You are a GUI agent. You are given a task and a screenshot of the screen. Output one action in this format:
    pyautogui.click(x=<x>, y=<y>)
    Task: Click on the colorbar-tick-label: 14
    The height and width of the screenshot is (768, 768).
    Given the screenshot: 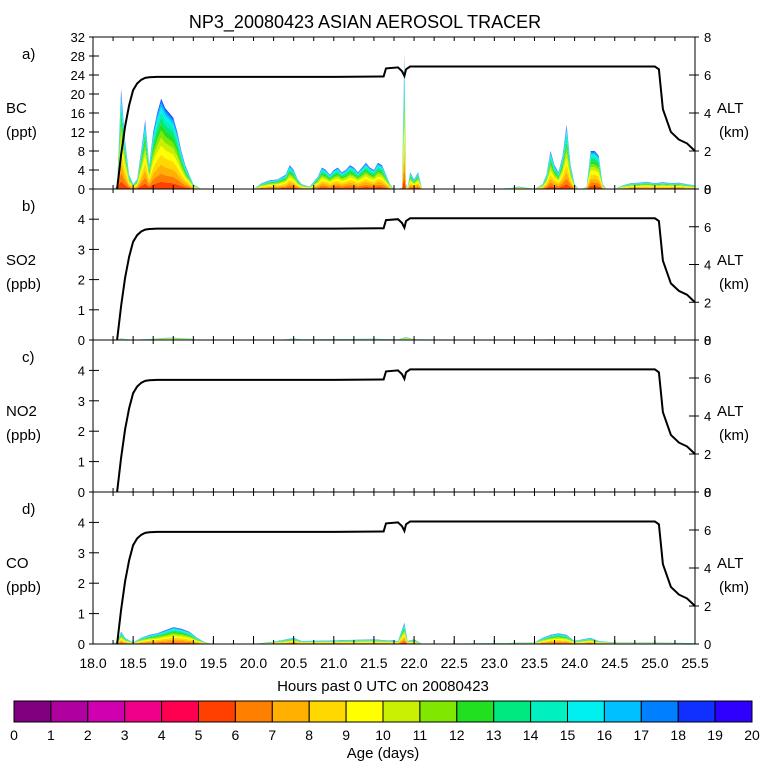 What is the action you would take?
    pyautogui.click(x=531, y=735)
    